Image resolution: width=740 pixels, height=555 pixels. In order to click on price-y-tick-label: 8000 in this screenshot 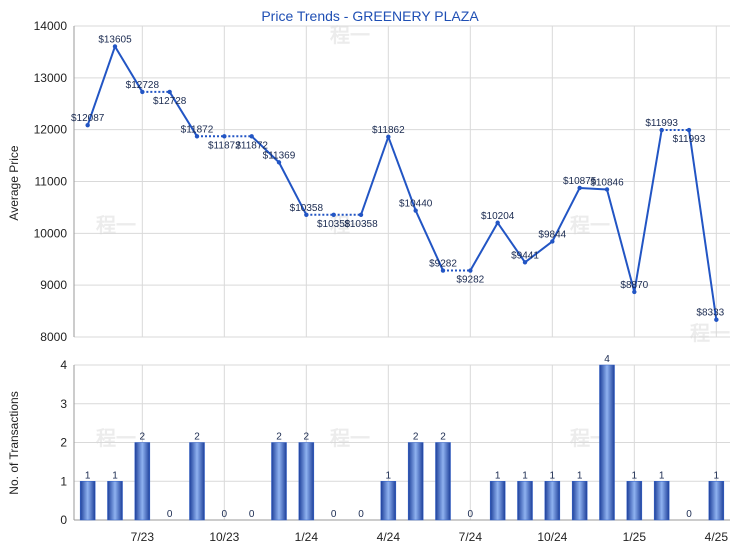, I will do `click(53, 337)`.